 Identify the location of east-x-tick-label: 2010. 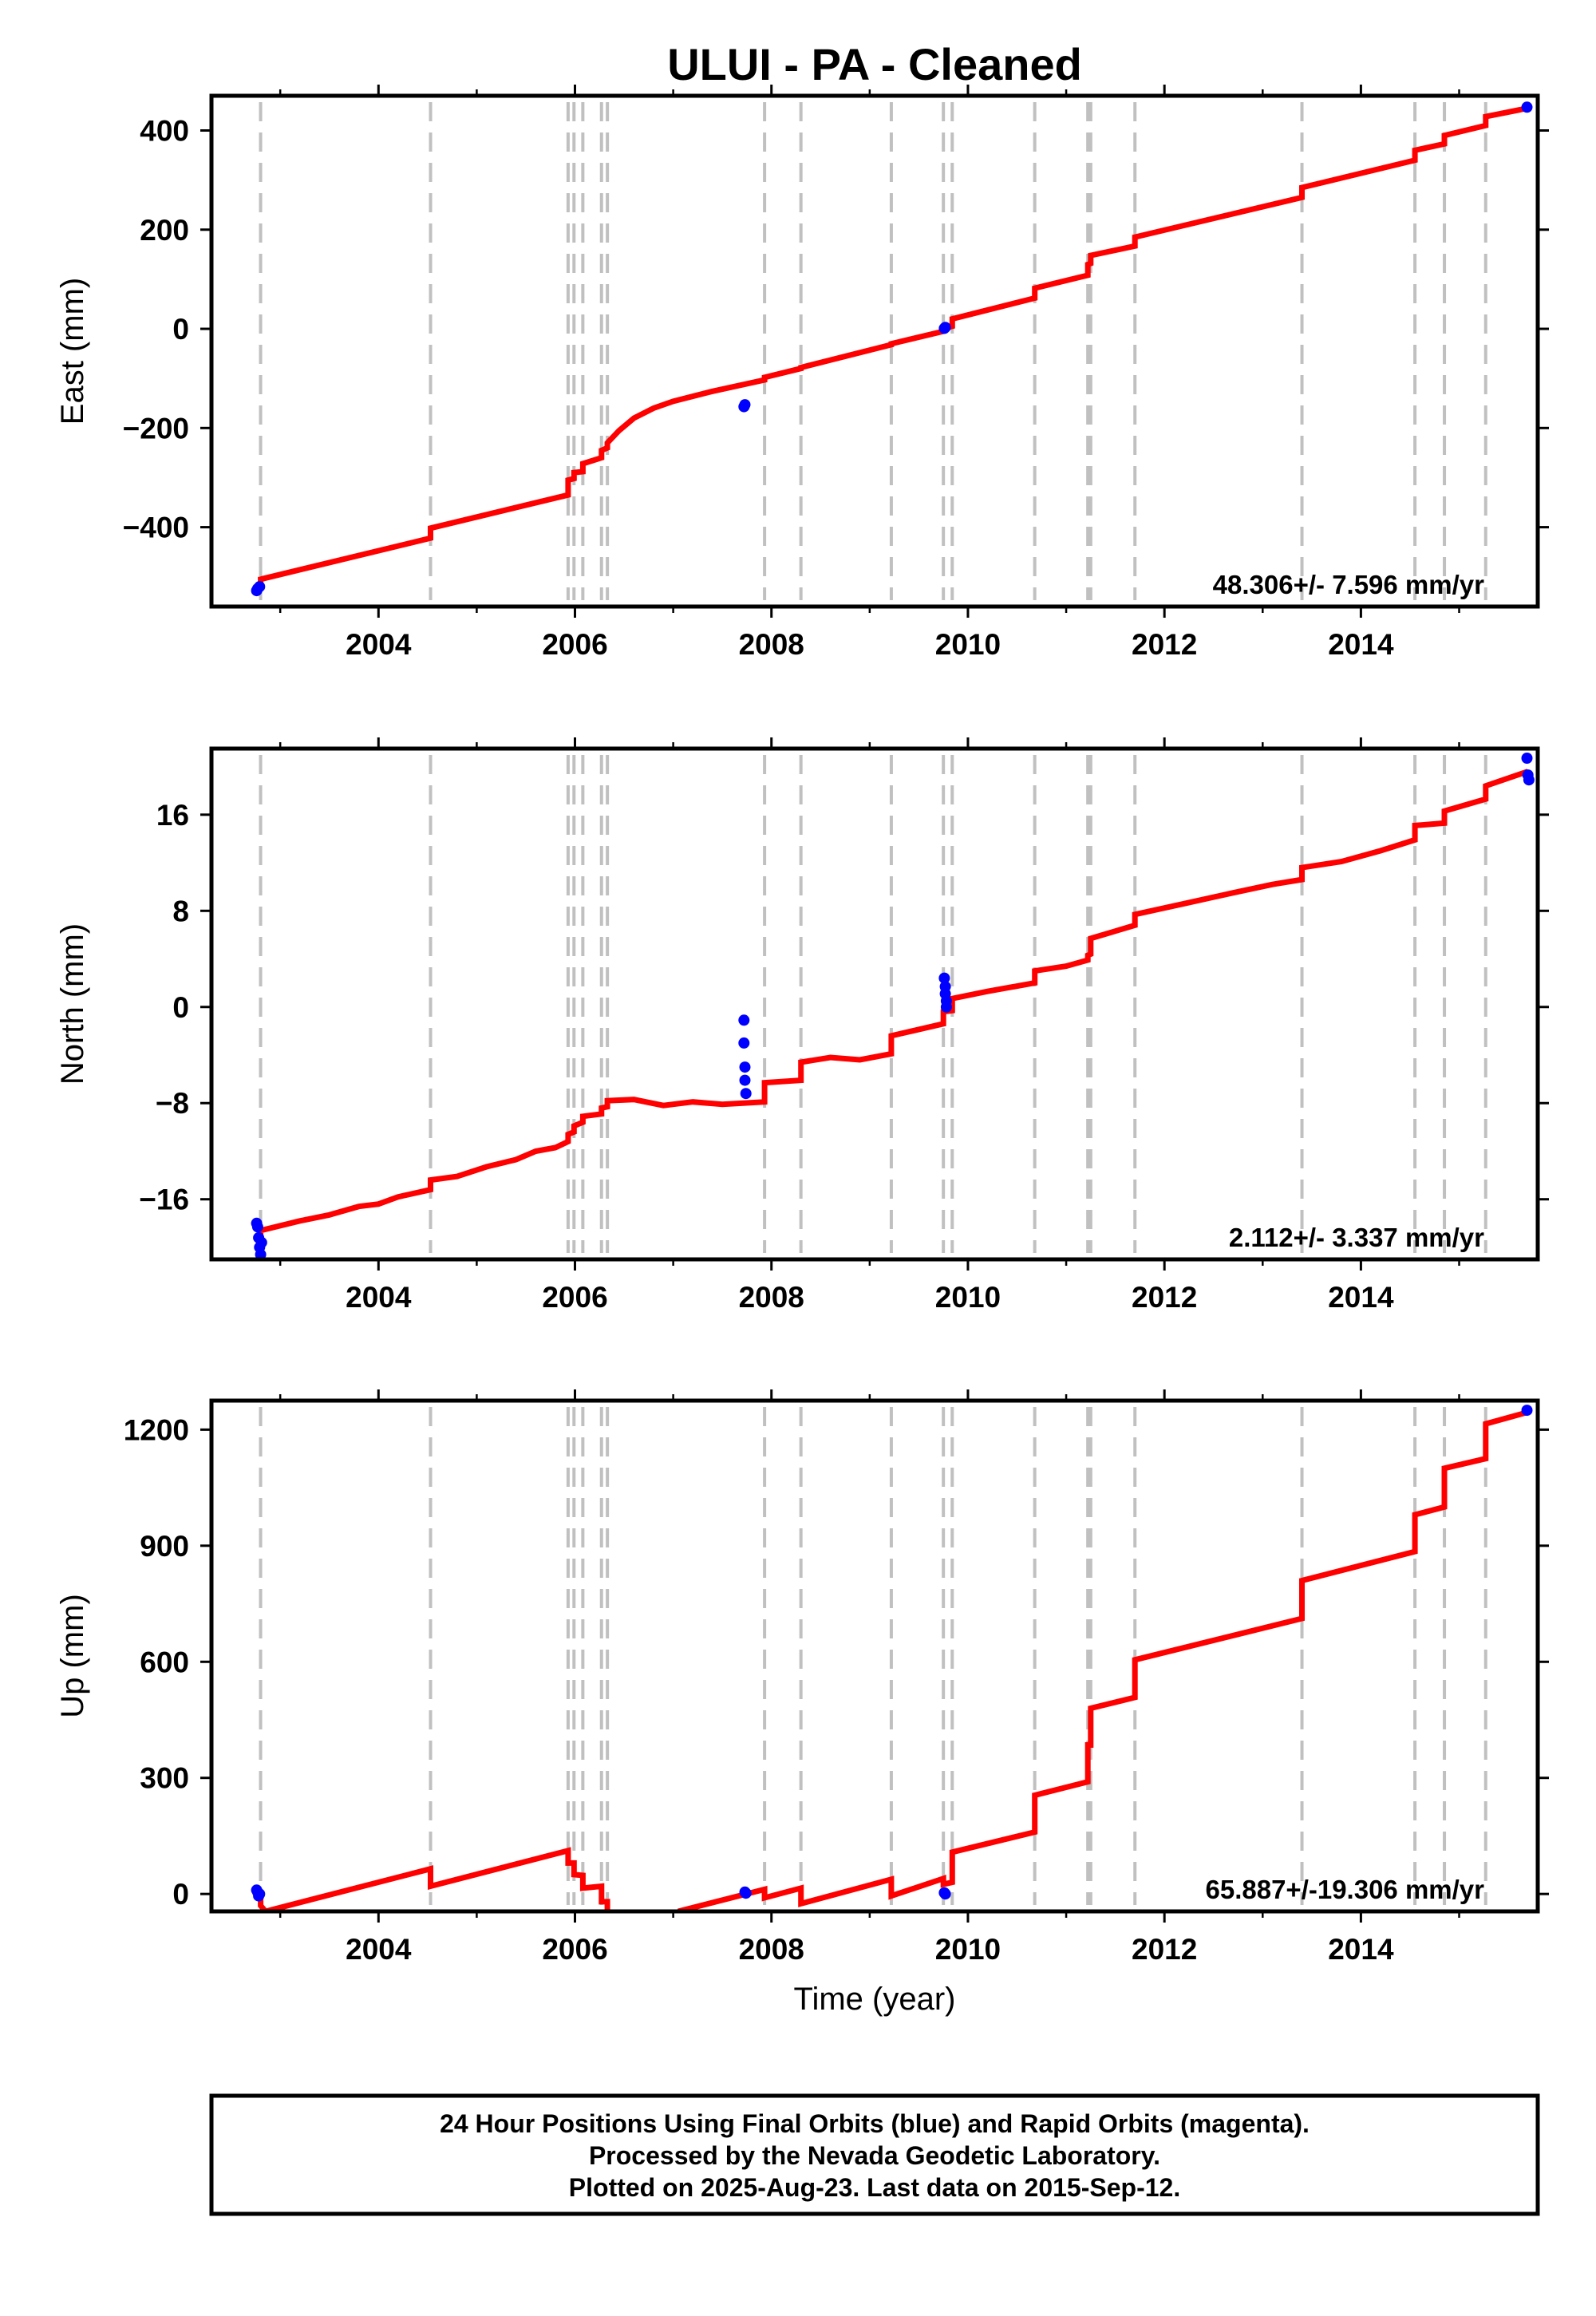
(968, 644).